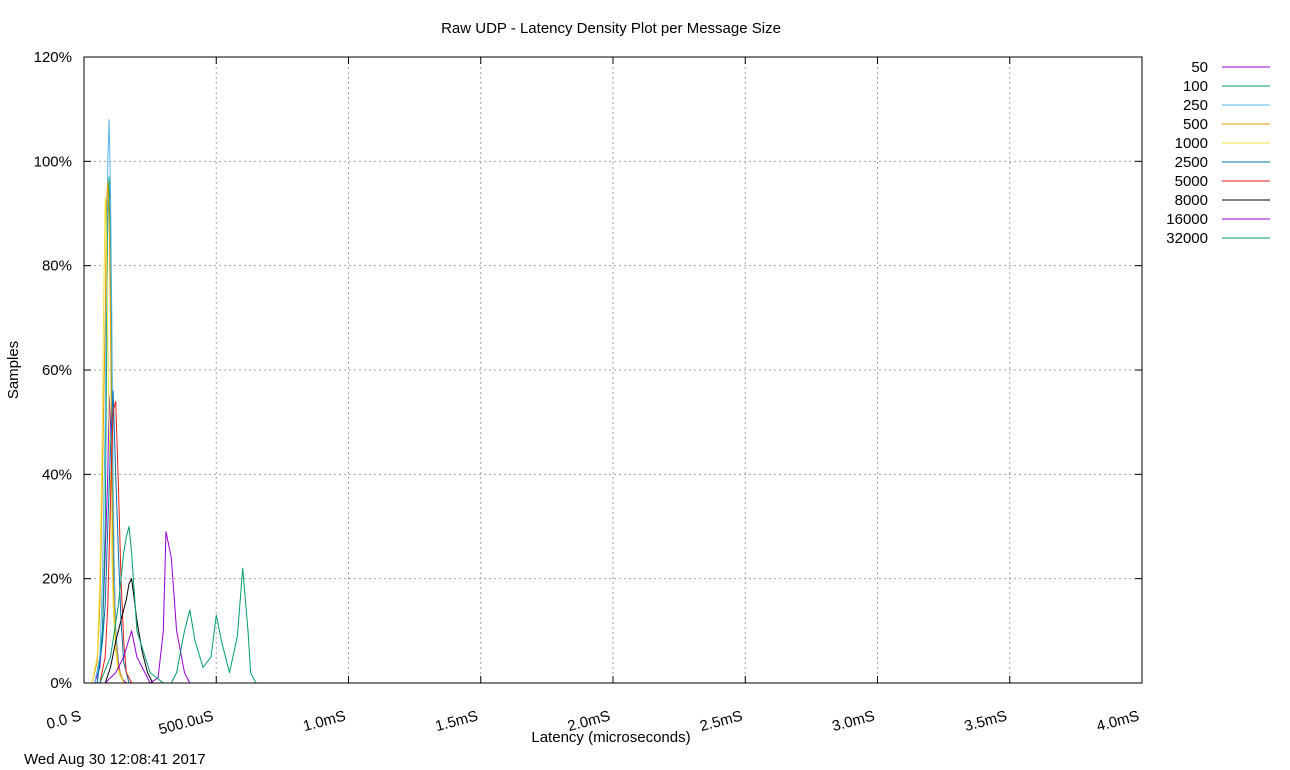 This screenshot has width=1290, height=770. What do you see at coordinates (1191, 200) in the screenshot?
I see `legend-label: 8000` at bounding box center [1191, 200].